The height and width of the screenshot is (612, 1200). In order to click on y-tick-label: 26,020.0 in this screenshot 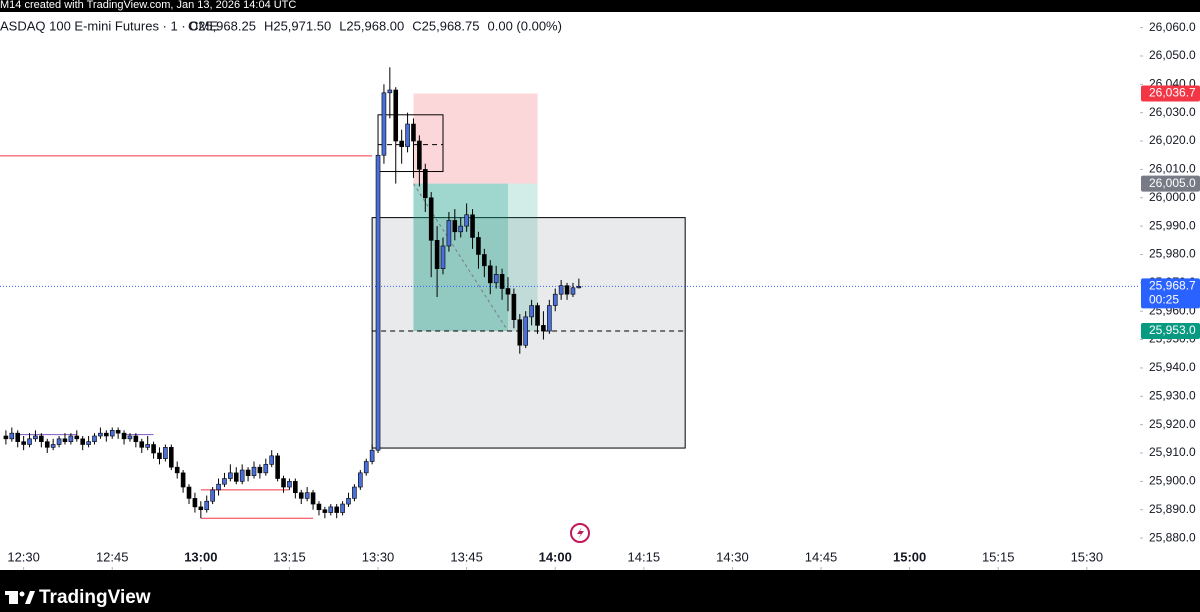, I will do `click(1172, 140)`.